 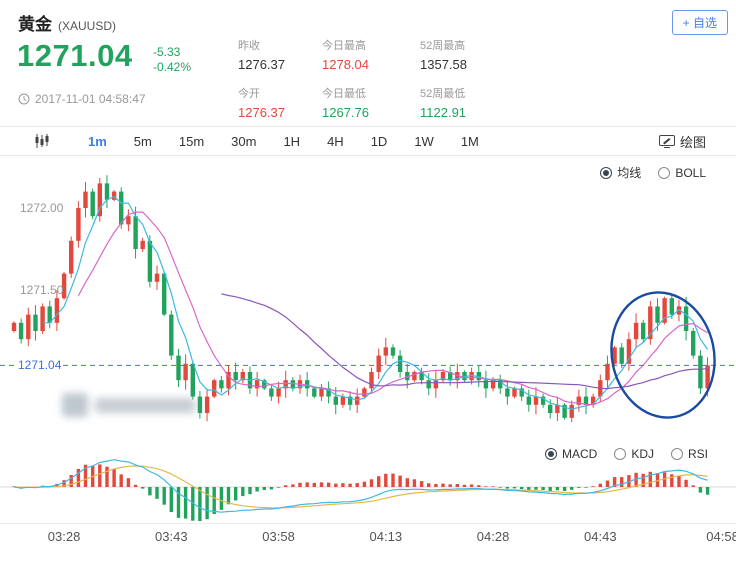 What do you see at coordinates (371, 102) in the screenshot?
I see `stat-cell: 今日最低 1267.76` at bounding box center [371, 102].